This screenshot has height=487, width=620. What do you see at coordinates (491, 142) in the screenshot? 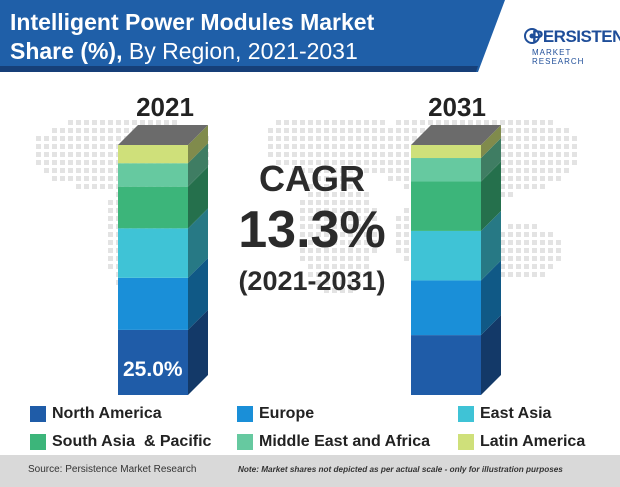
I see `bar-side-latin-america-2031` at bounding box center [491, 142].